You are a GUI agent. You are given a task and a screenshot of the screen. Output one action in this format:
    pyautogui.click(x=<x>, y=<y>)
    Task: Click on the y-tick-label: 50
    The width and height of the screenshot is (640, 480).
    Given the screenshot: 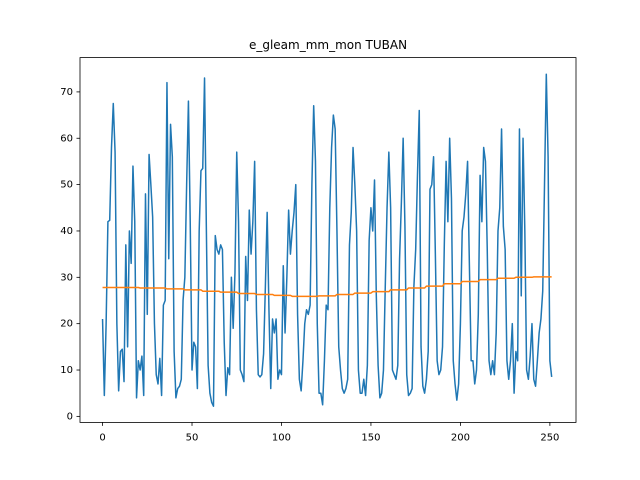 What is the action you would take?
    pyautogui.click(x=66, y=185)
    